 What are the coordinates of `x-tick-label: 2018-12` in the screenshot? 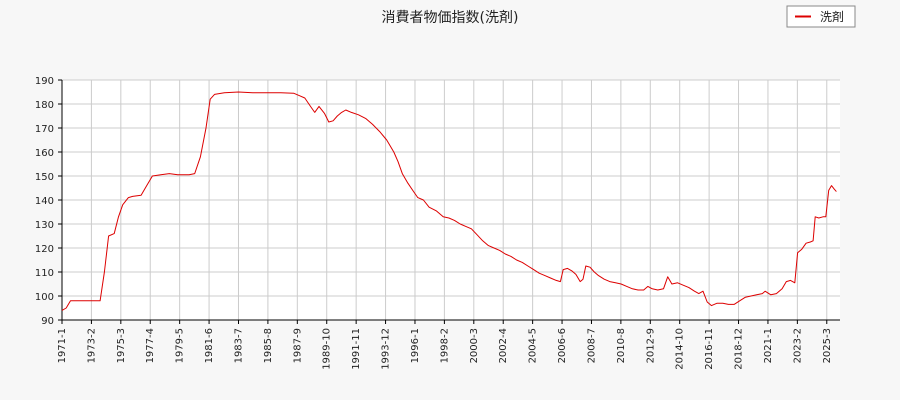 It's located at (739, 349).